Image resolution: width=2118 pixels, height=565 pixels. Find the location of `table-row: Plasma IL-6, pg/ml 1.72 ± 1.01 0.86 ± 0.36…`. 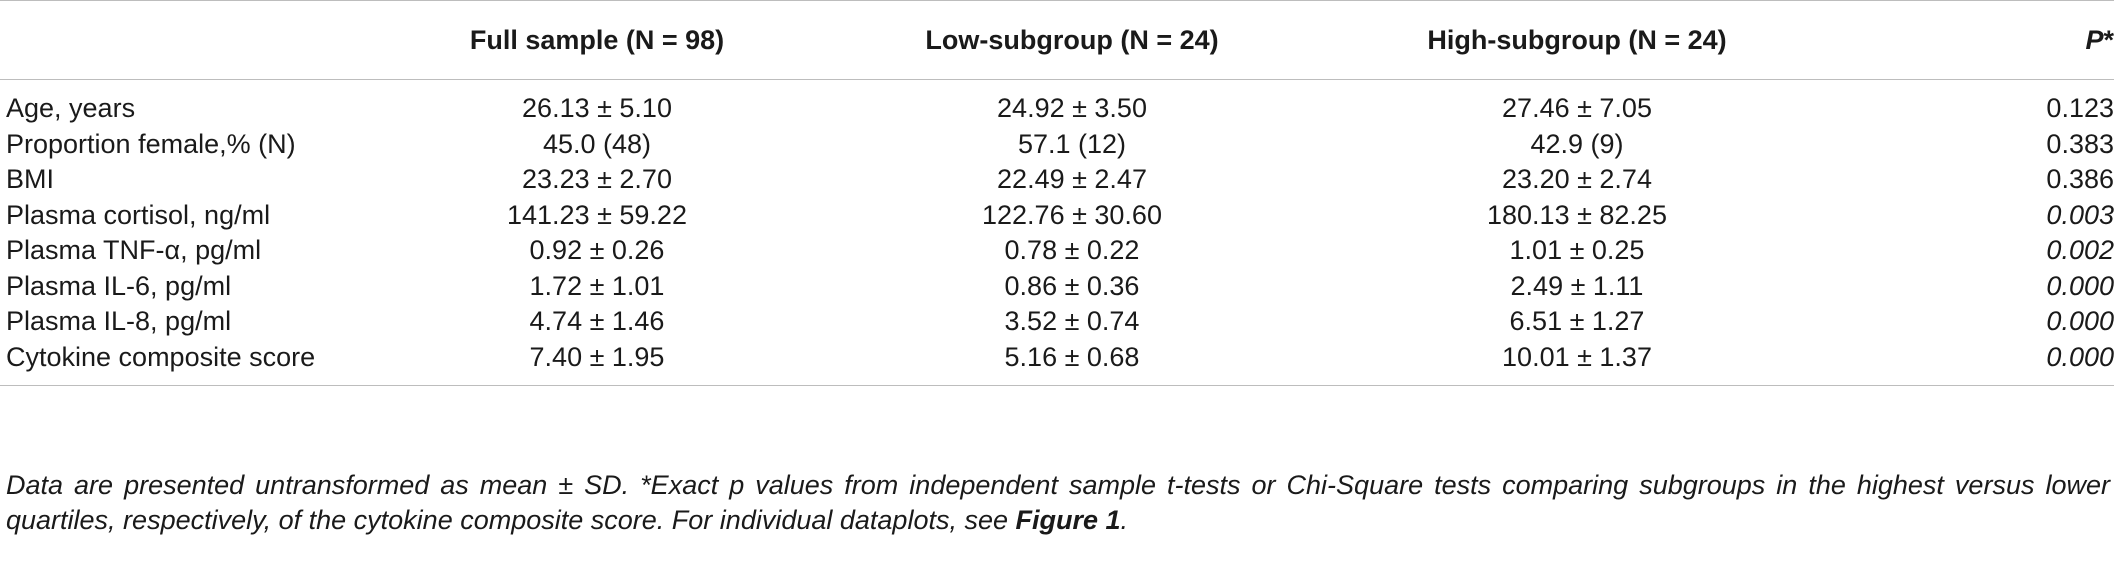

table-row: Plasma IL-6, pg/ml 1.72 ± 1.01 0.86 ± 0.36… is located at coordinates (1057, 287).